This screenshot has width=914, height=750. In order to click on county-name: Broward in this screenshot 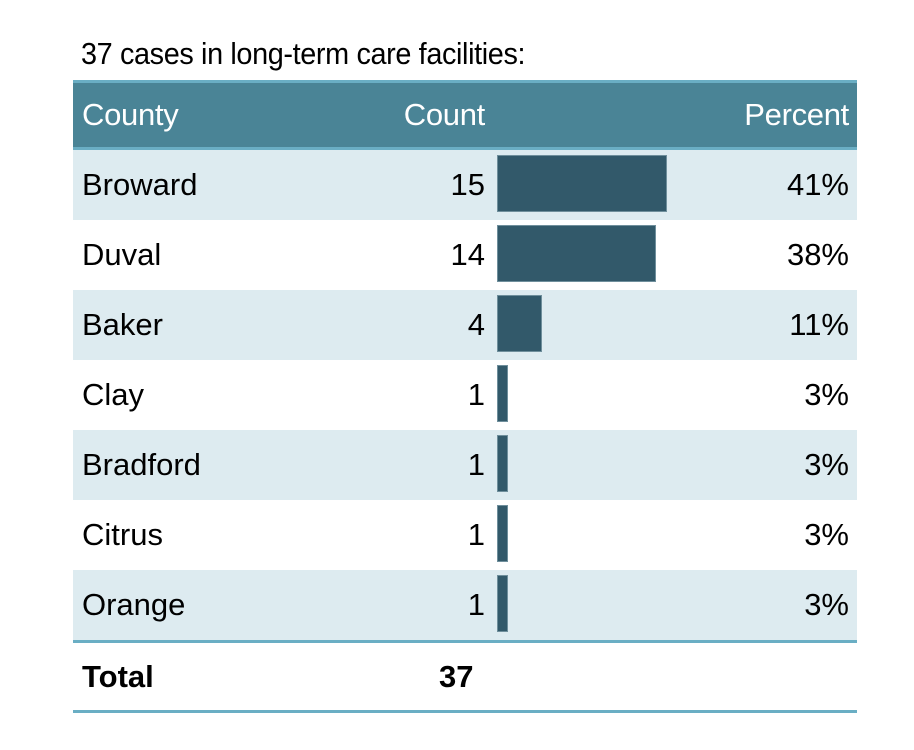, I will do `click(140, 184)`.